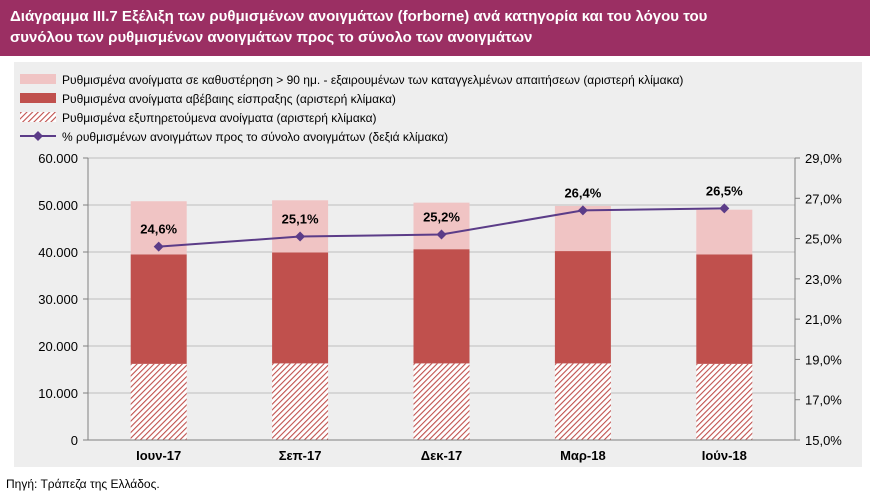 The width and height of the screenshot is (870, 499). What do you see at coordinates (58, 393) in the screenshot?
I see `left-tick-label: 10.000` at bounding box center [58, 393].